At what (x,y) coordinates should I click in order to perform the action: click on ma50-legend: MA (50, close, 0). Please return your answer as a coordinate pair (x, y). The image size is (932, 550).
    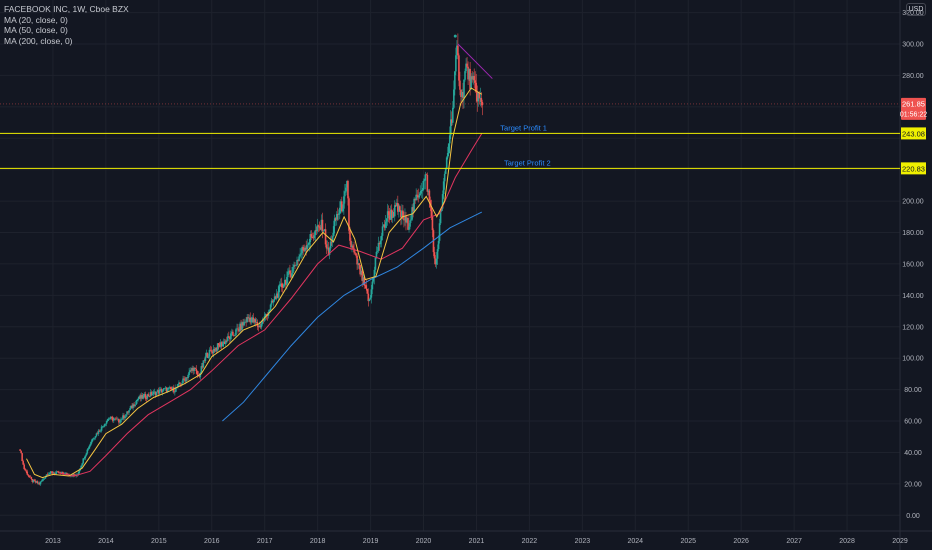
    Looking at the image, I should click on (36, 30).